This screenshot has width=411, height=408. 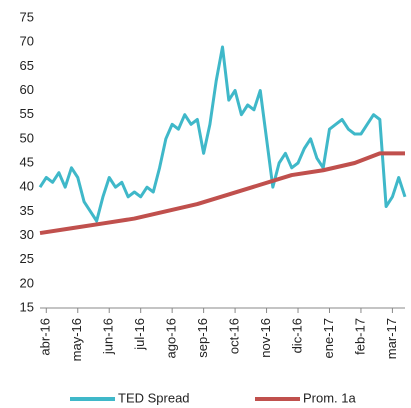 What do you see at coordinates (27, 161) in the screenshot?
I see `y-tick-label: 45` at bounding box center [27, 161].